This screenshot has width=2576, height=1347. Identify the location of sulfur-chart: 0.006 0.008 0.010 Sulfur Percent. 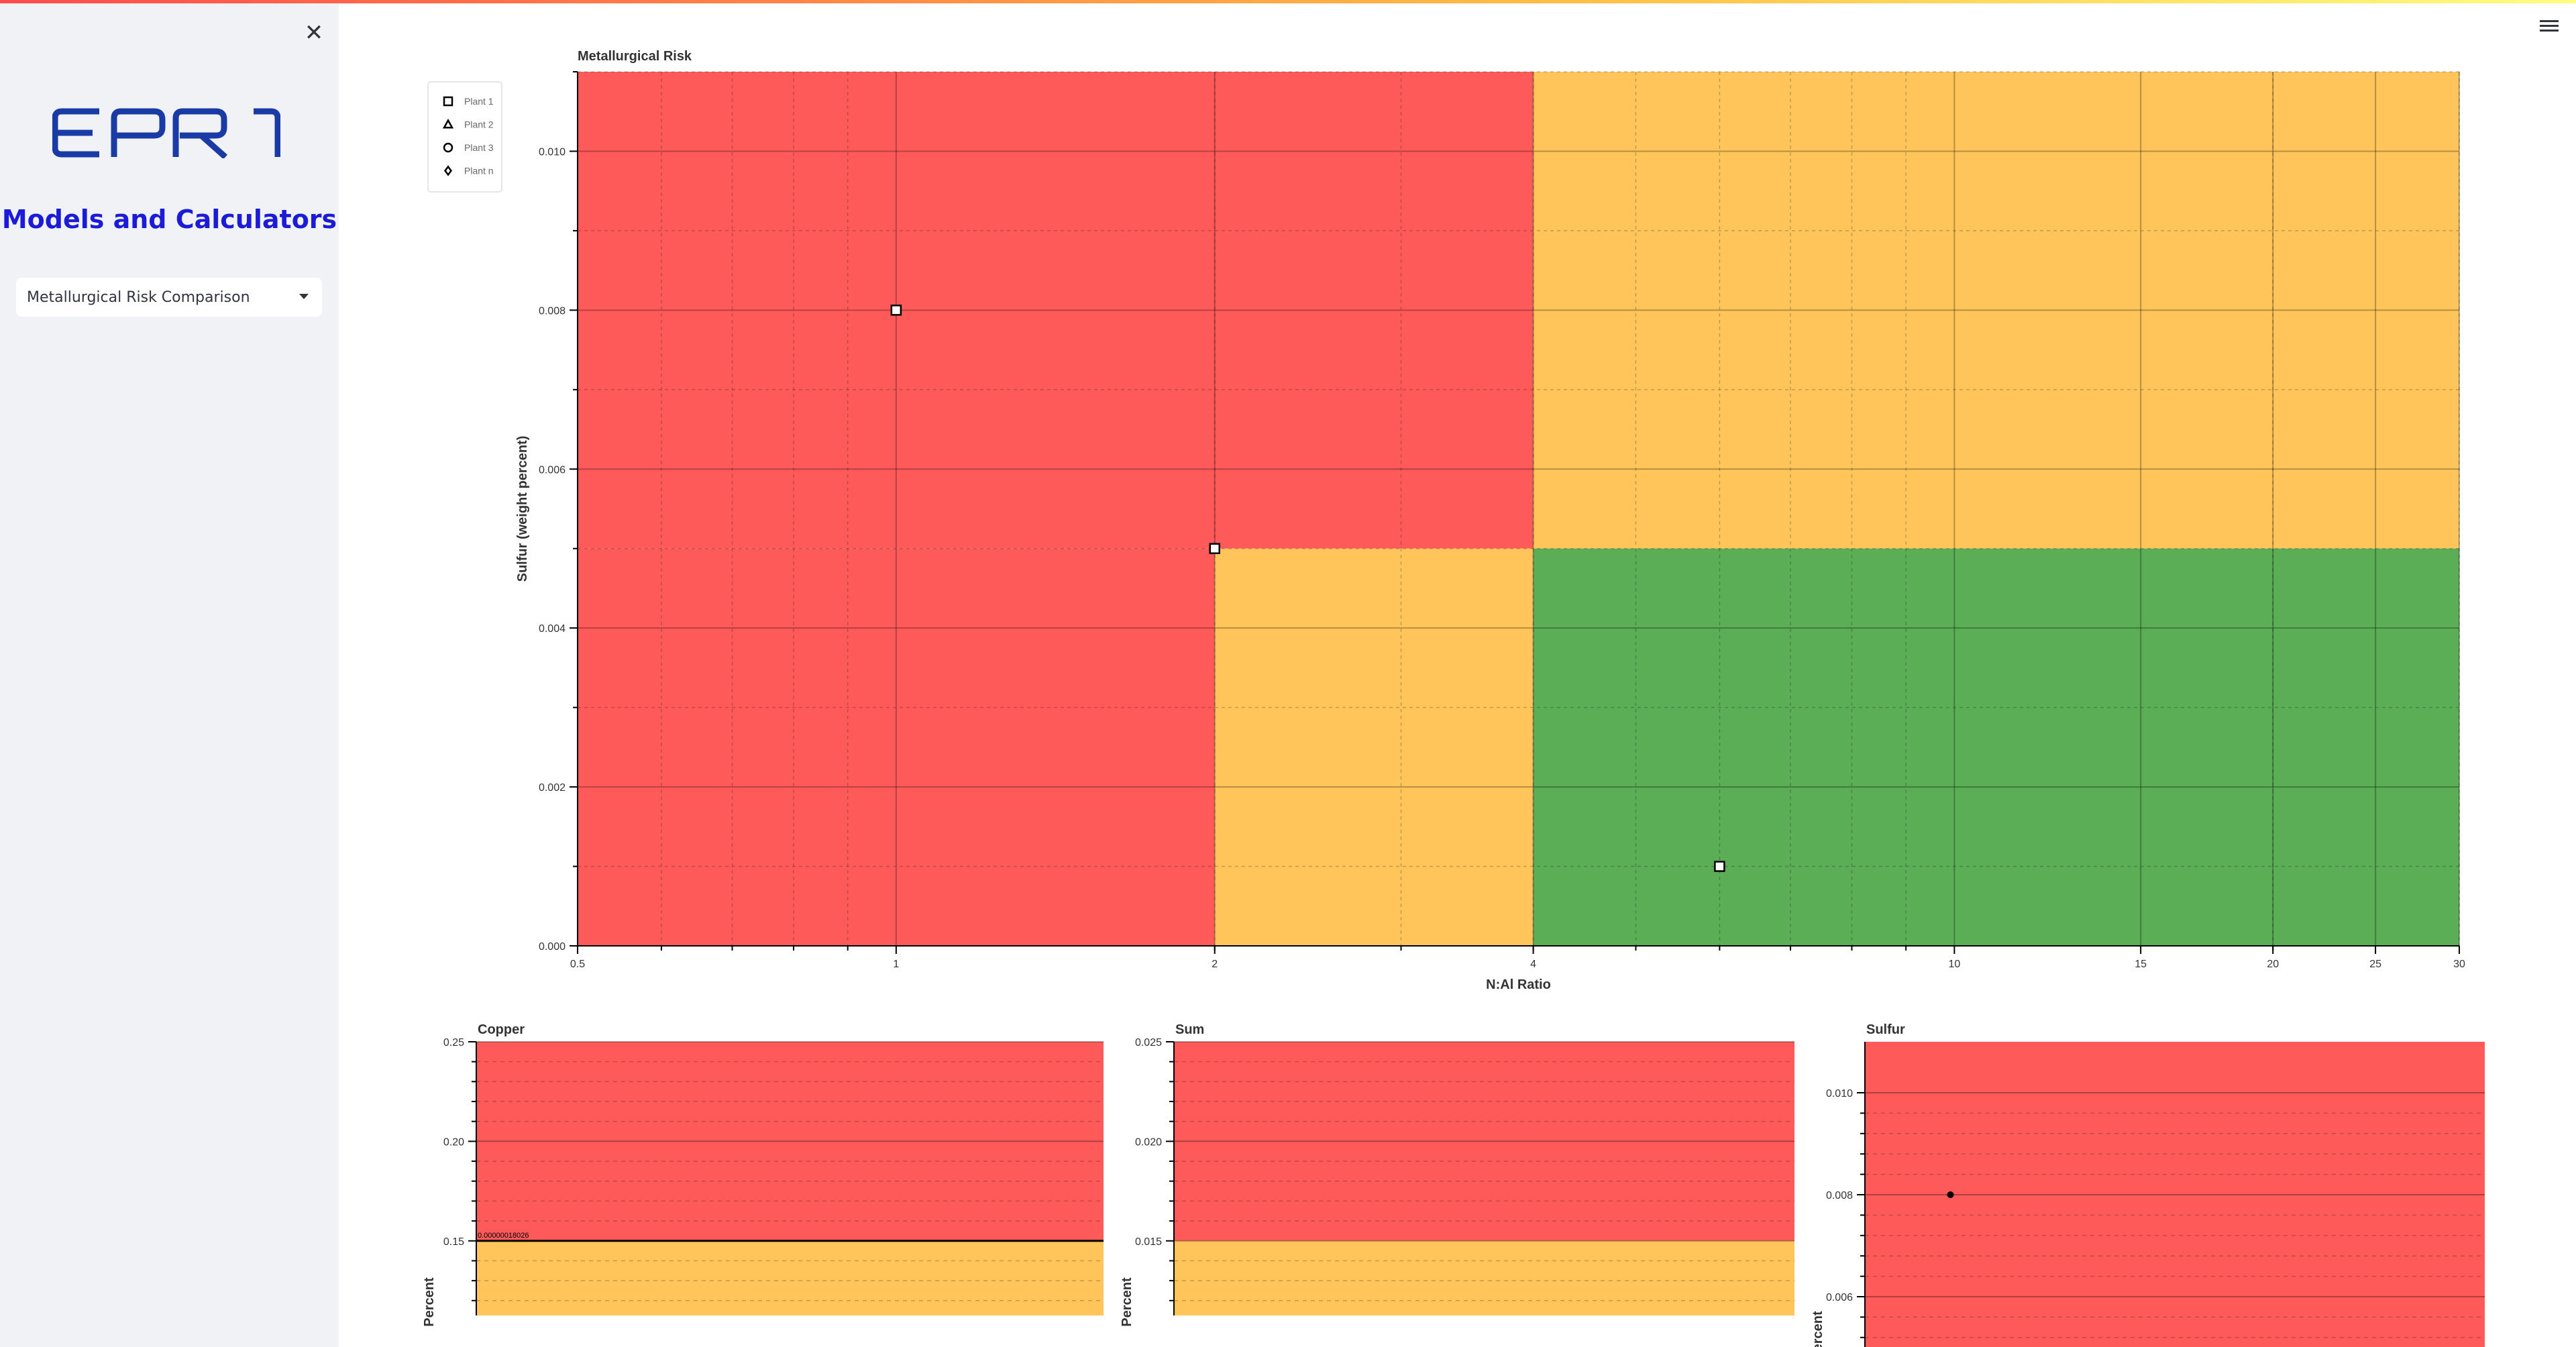
(2148, 1184).